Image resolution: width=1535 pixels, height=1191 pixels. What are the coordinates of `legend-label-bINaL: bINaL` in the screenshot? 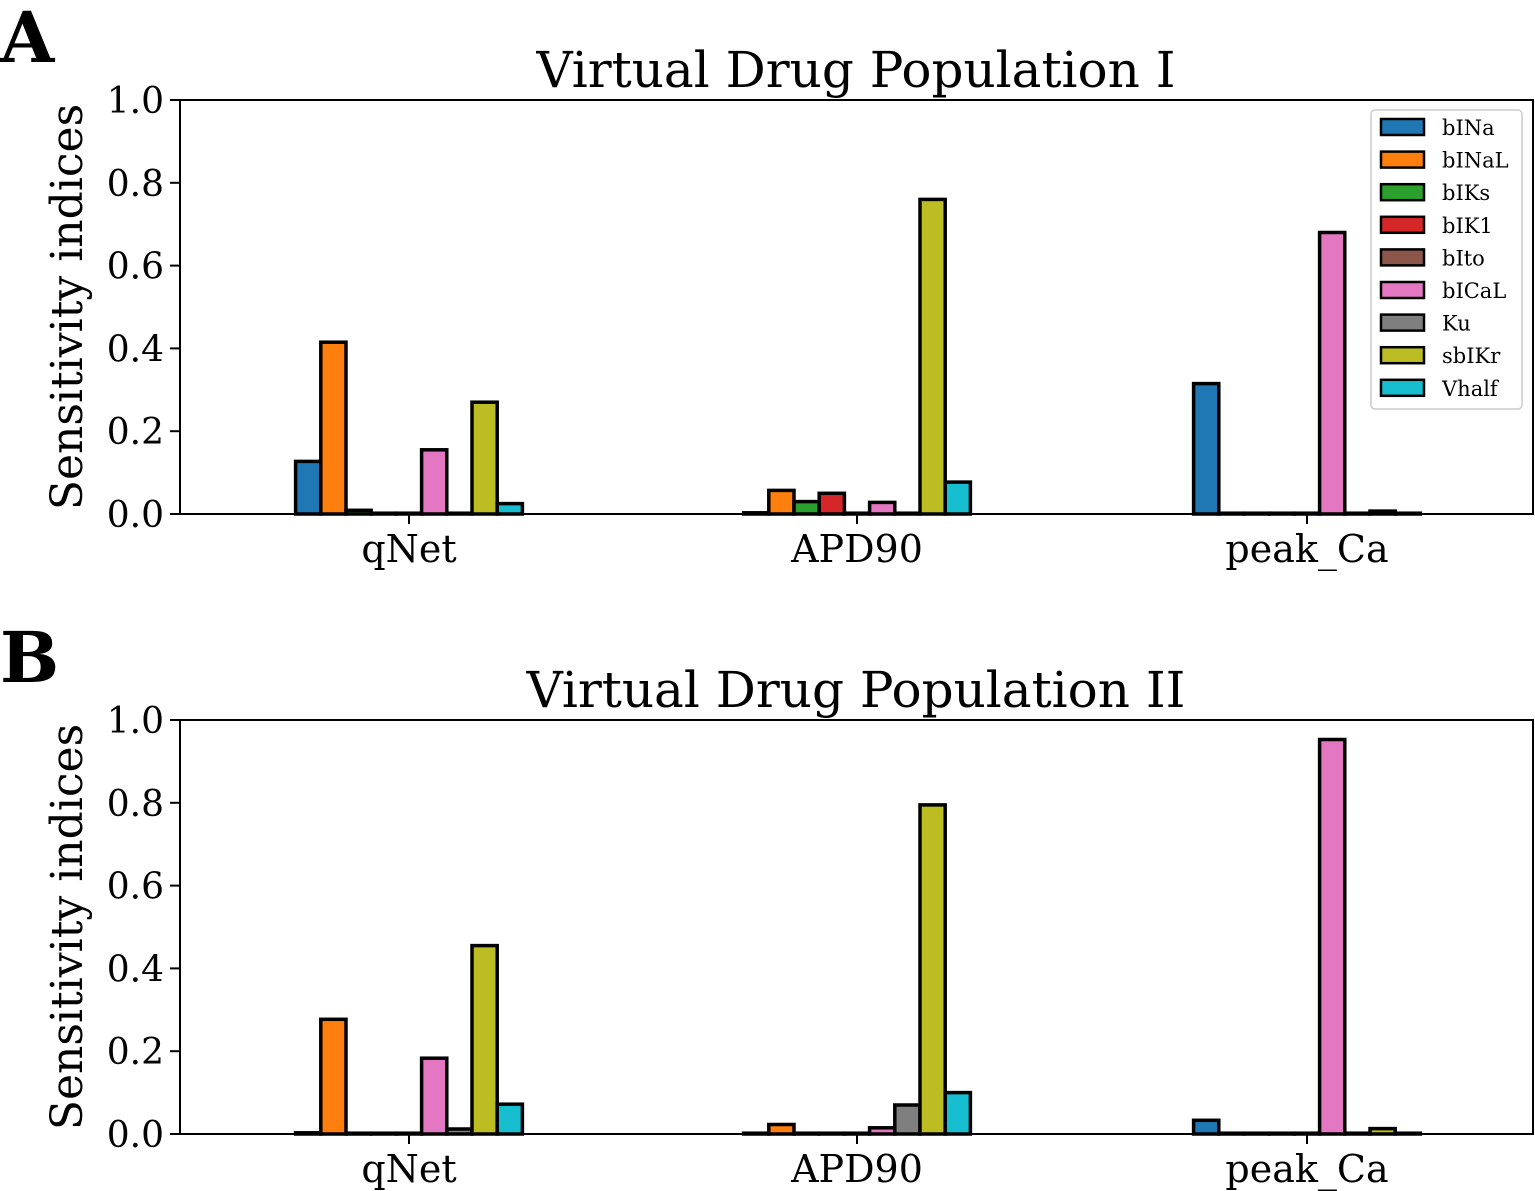 It's located at (1475, 161).